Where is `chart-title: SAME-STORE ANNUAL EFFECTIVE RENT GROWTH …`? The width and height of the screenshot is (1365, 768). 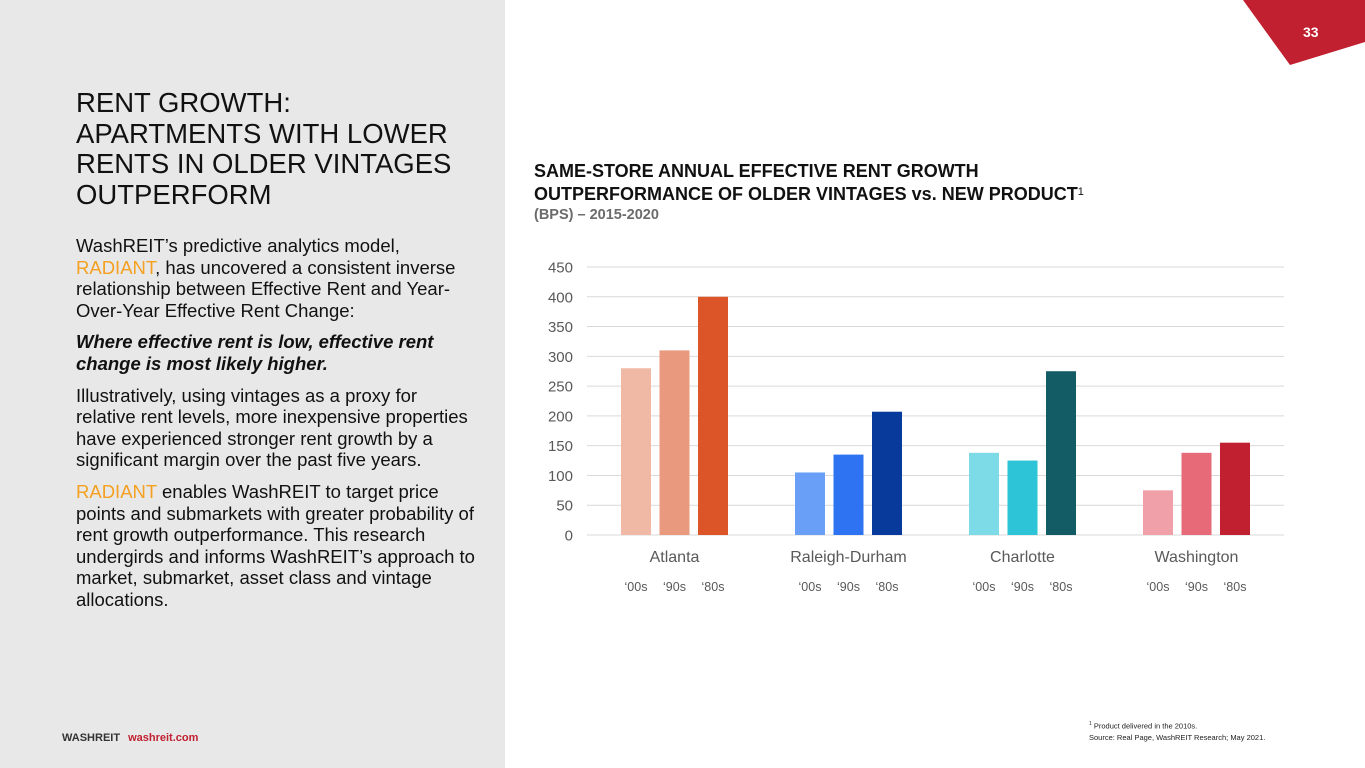 chart-title: SAME-STORE ANNUAL EFFECTIVE RENT GROWTH … is located at coordinates (809, 183).